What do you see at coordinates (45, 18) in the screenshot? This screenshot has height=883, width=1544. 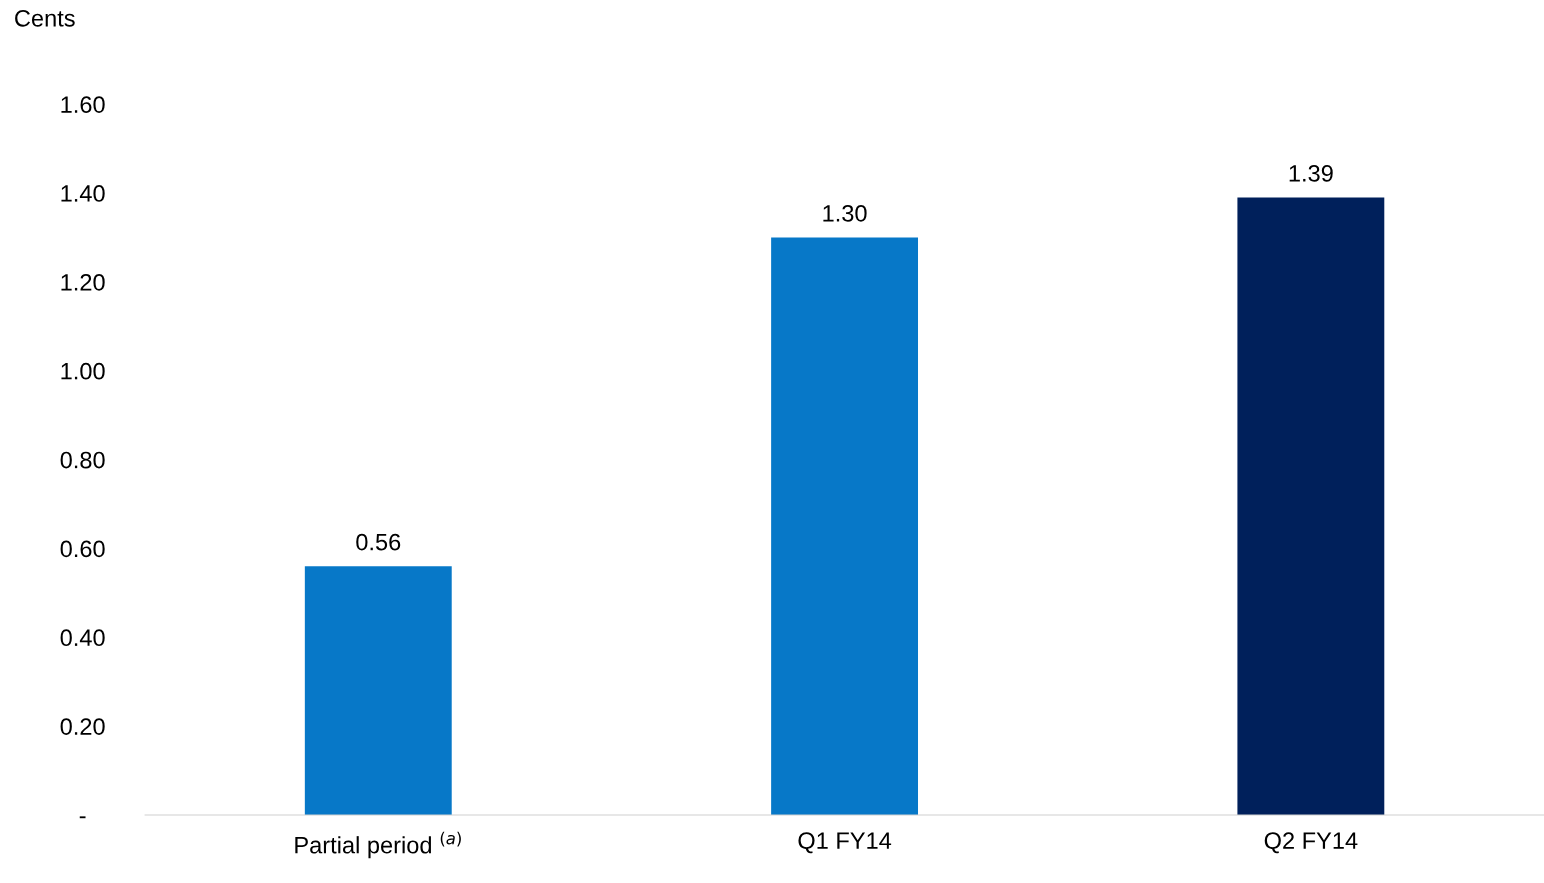 I see `y-axis-title: Cents` at bounding box center [45, 18].